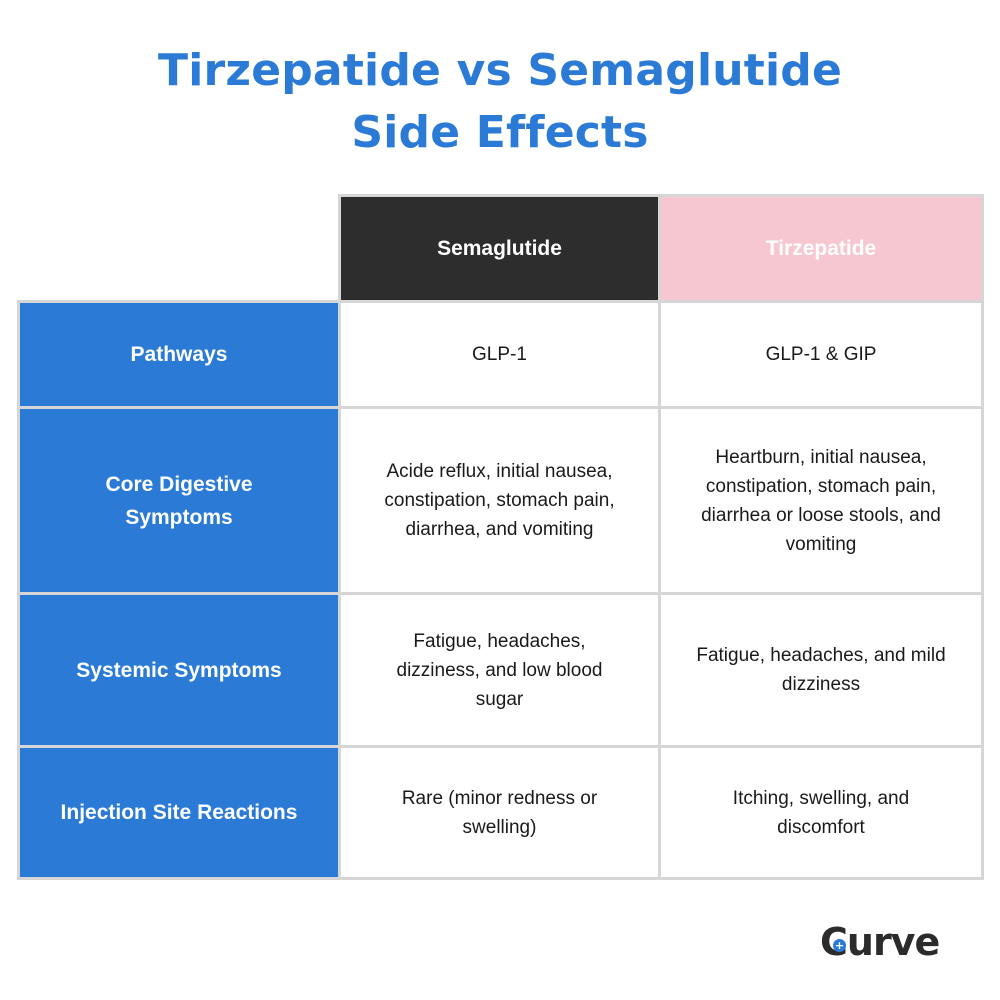 The height and width of the screenshot is (1000, 1000). I want to click on table-cell: Fatigue, headaches, and mild dizziness, so click(821, 670).